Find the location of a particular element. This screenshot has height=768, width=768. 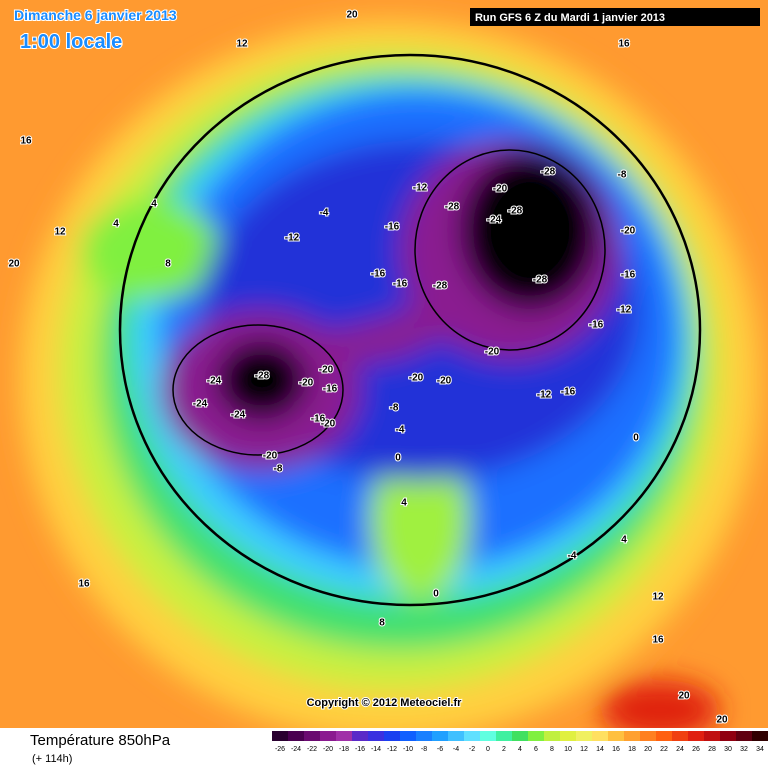

colorbar-tick: 12 is located at coordinates (584, 749).